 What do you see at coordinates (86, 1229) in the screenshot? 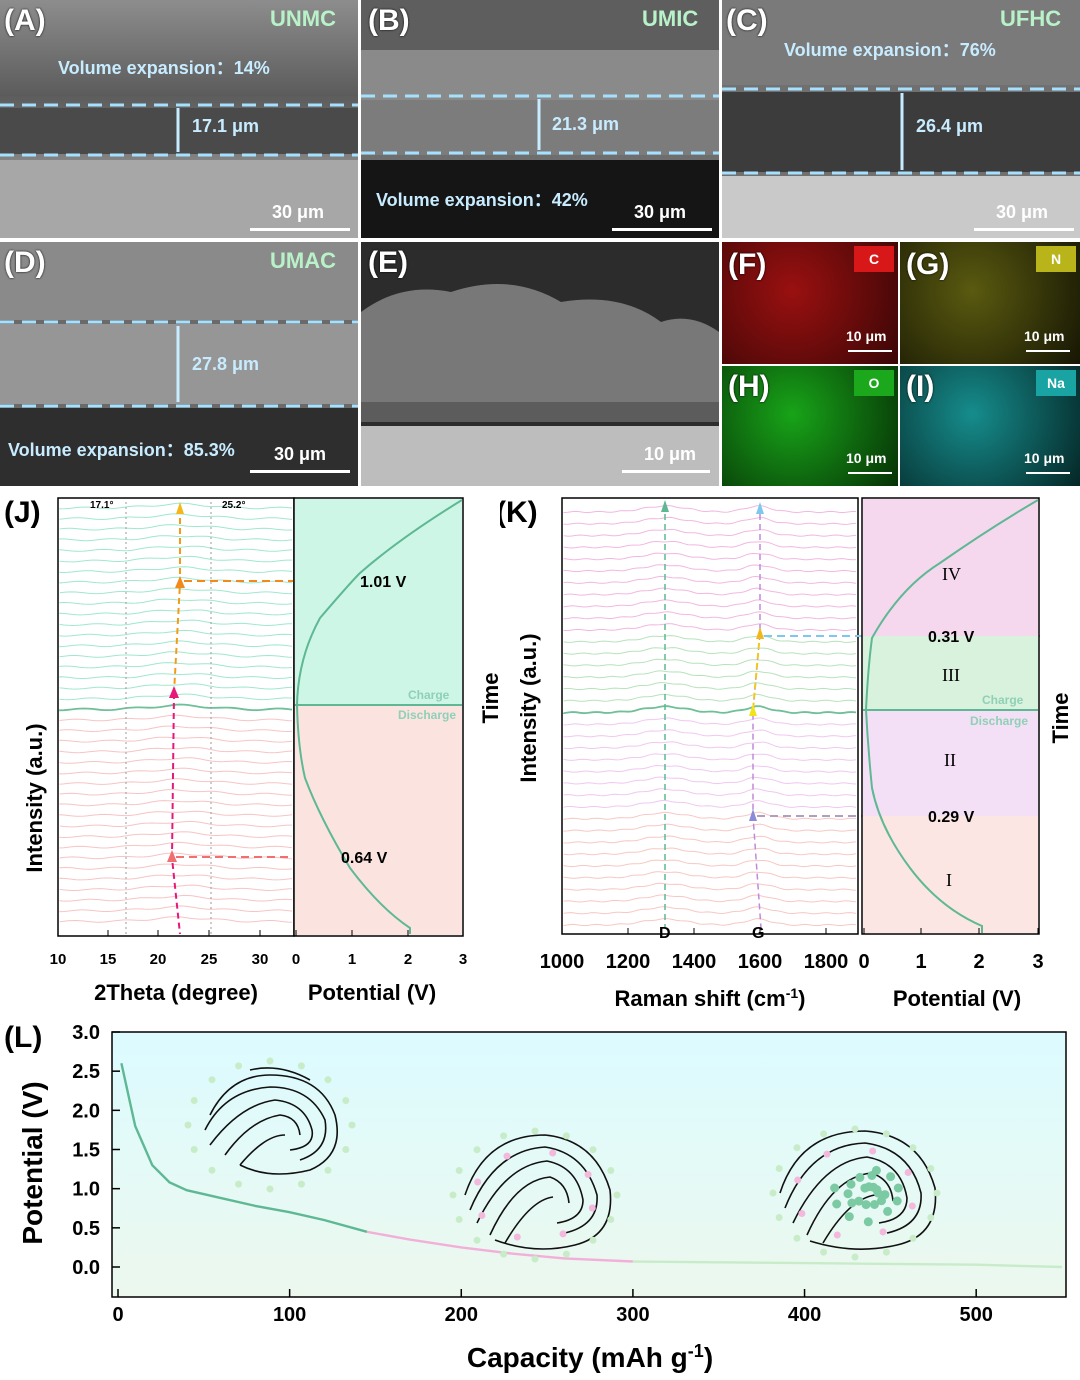
I see `l-ytick-label-1: 0.5` at bounding box center [86, 1229].